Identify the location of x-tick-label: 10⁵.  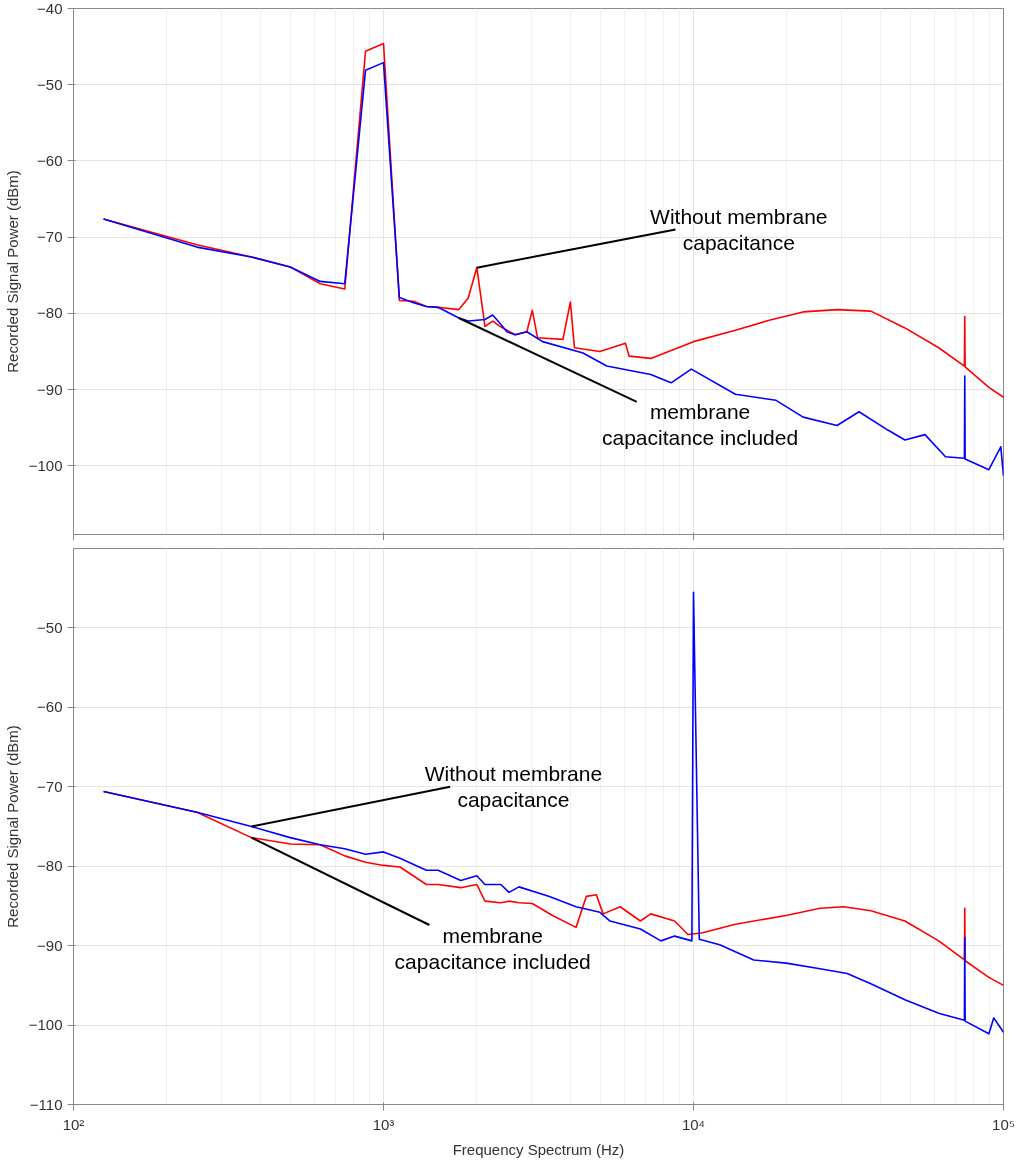
(1003, 1124).